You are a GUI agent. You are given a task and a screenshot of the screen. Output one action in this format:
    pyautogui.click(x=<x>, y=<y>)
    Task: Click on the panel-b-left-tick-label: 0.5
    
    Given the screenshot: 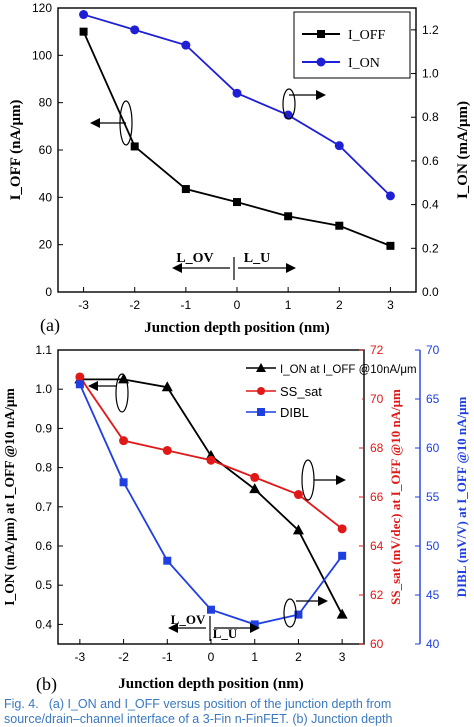 What is the action you would take?
    pyautogui.click(x=43, y=585)
    